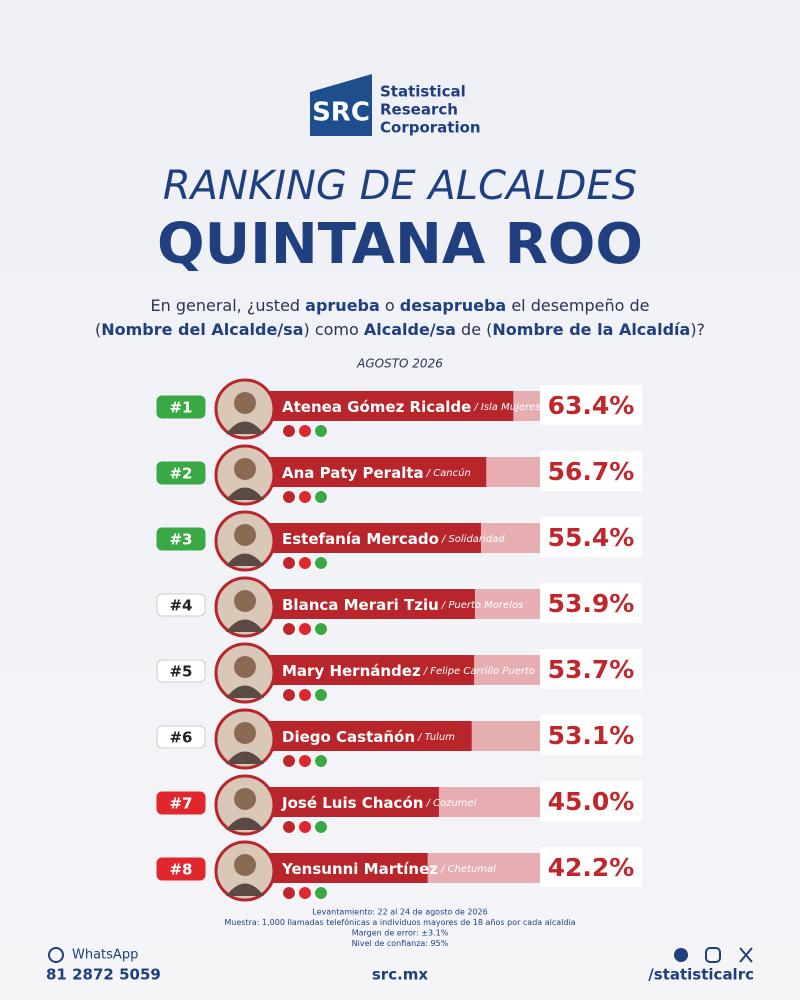  I want to click on value-label: 56.7%, so click(591, 471).